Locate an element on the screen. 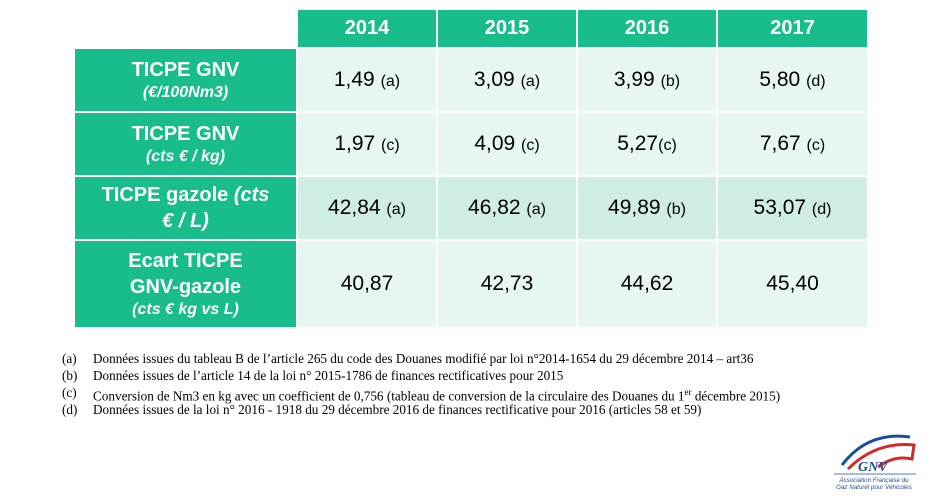 This screenshot has height=500, width=934. logo-swoosh-red is located at coordinates (881, 457).